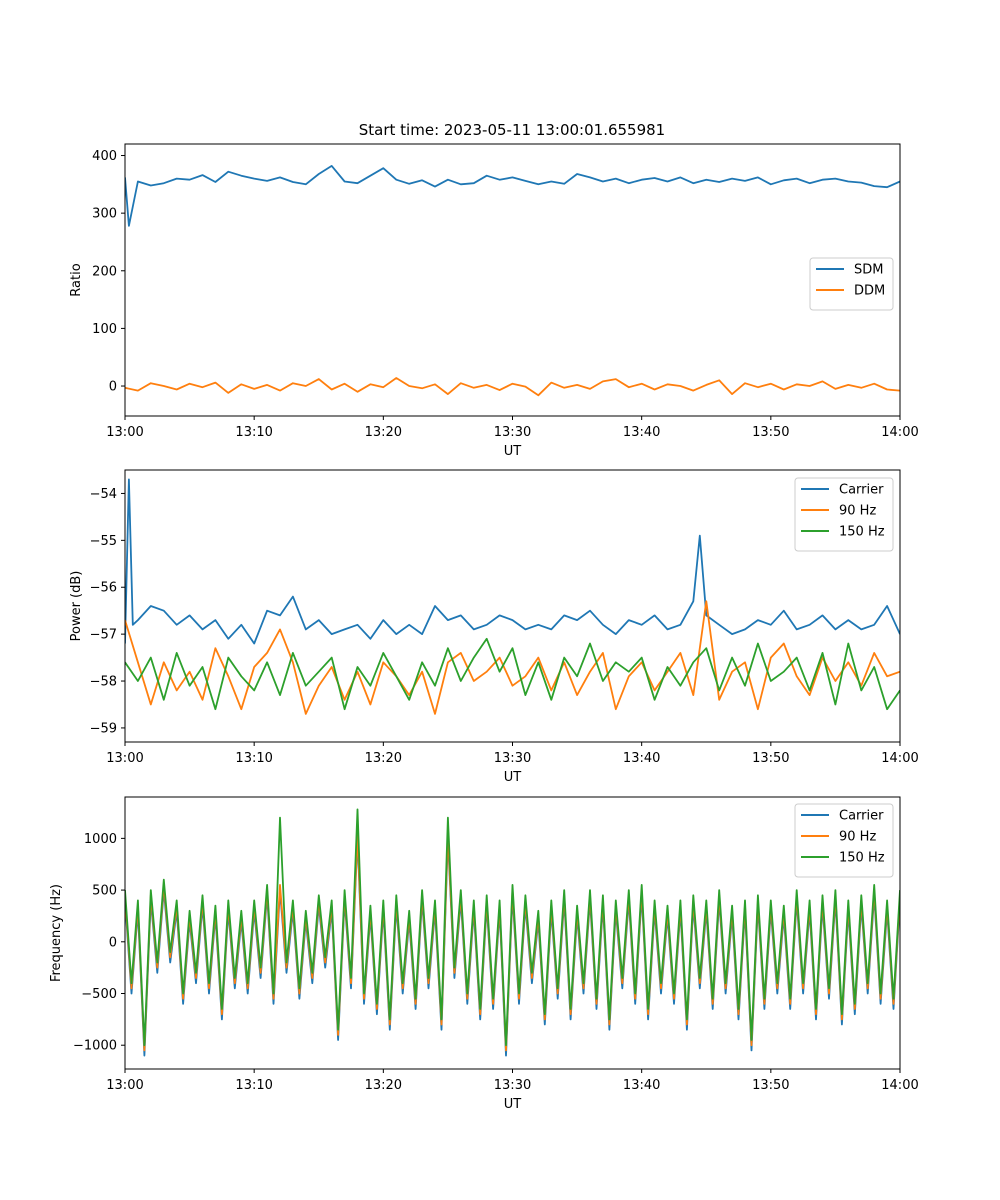  I want to click on power-series-line-150-hz, so click(512, 674).